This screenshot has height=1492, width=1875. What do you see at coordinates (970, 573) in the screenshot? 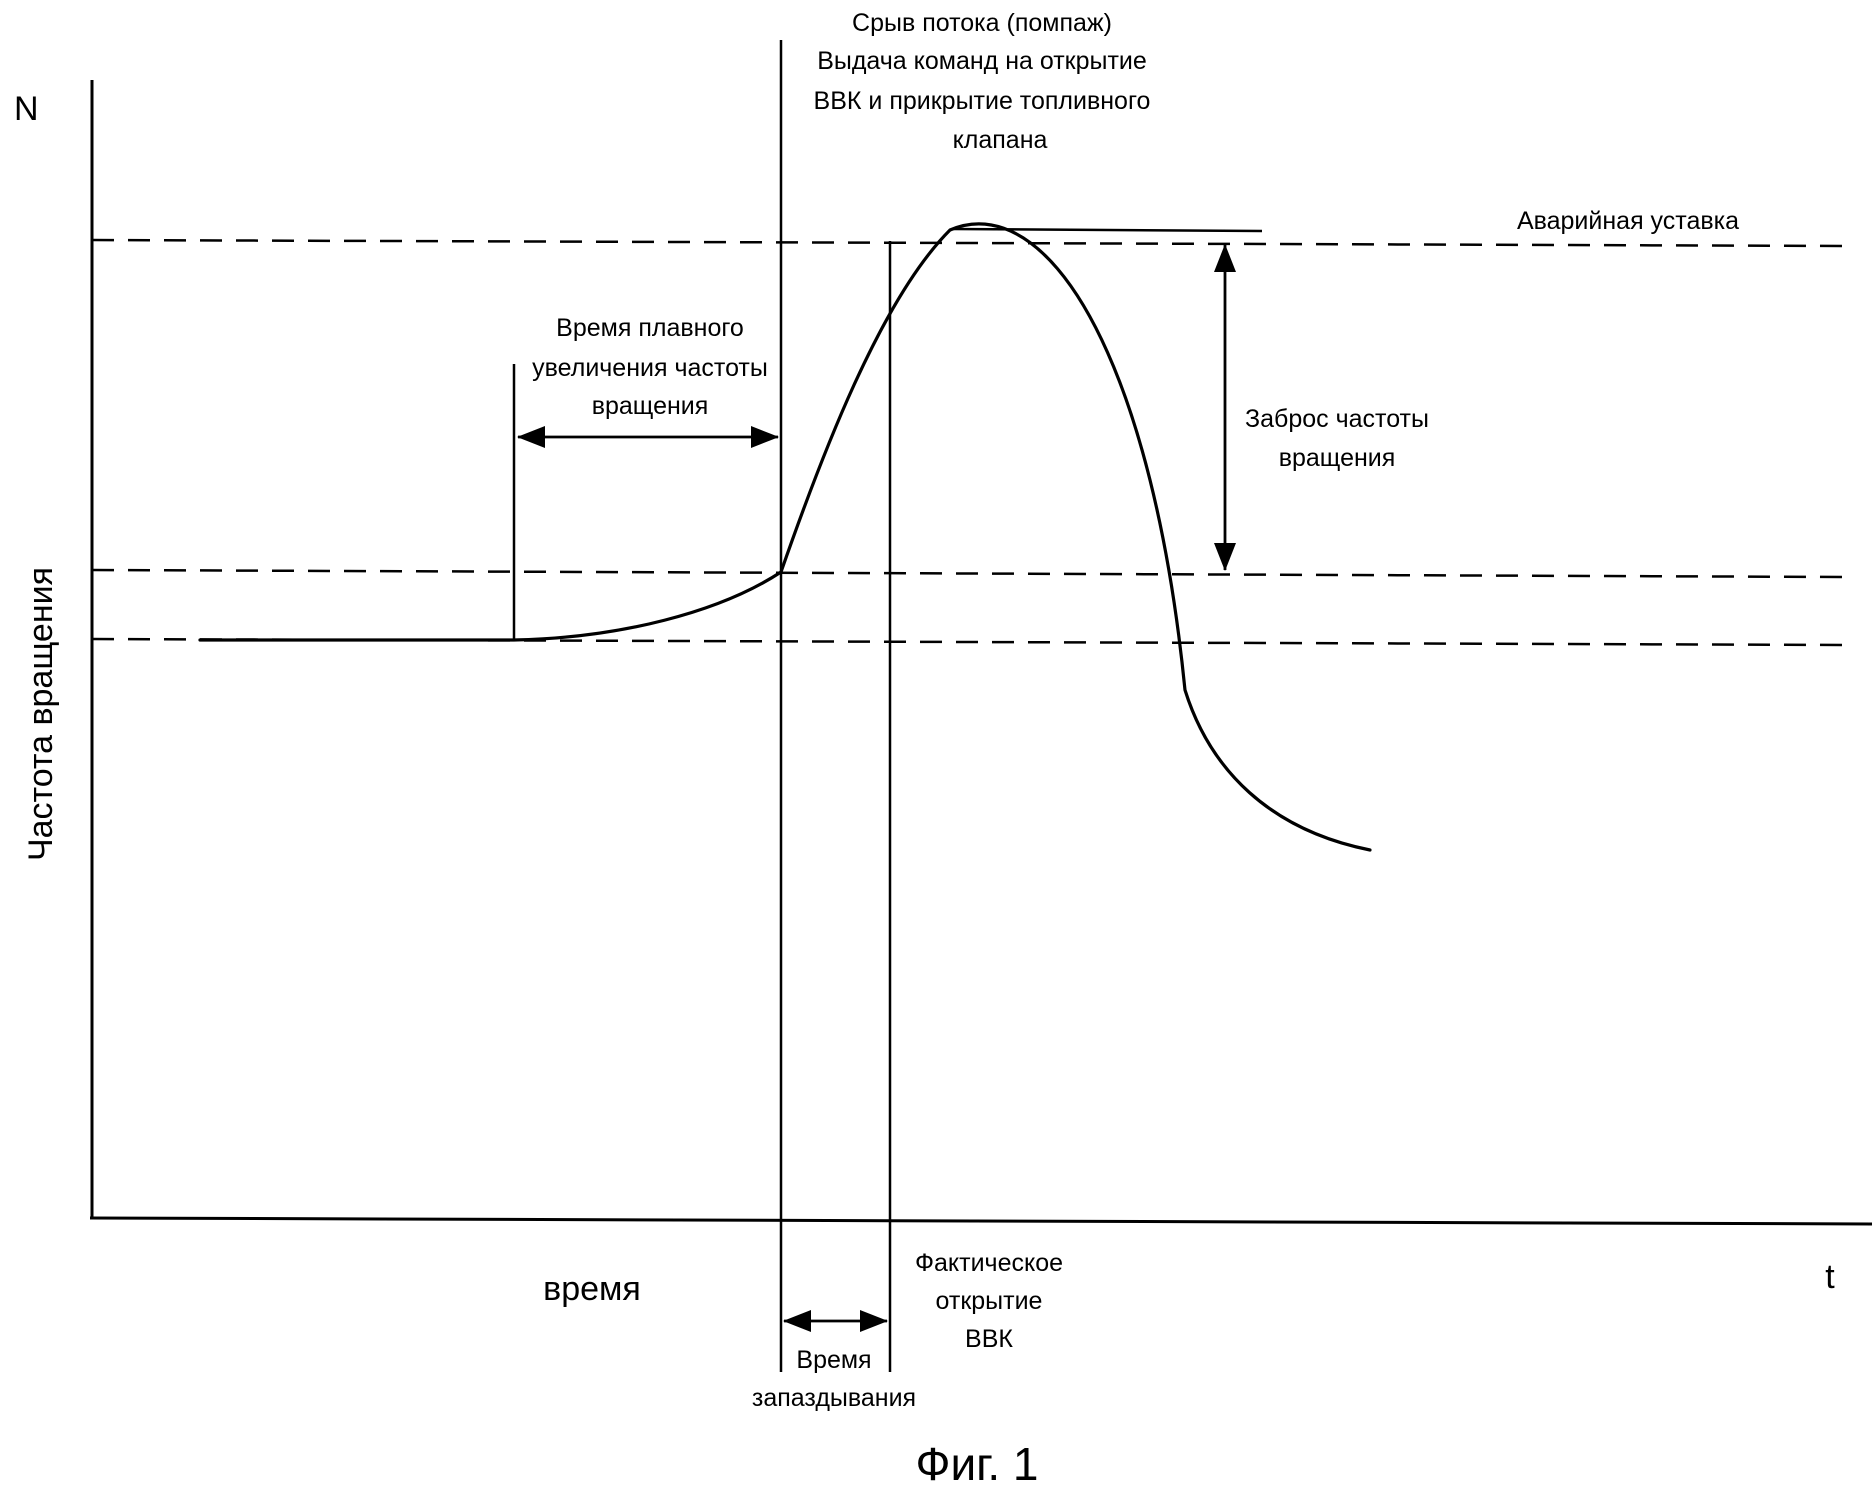
I see `surge-level-line` at bounding box center [970, 573].